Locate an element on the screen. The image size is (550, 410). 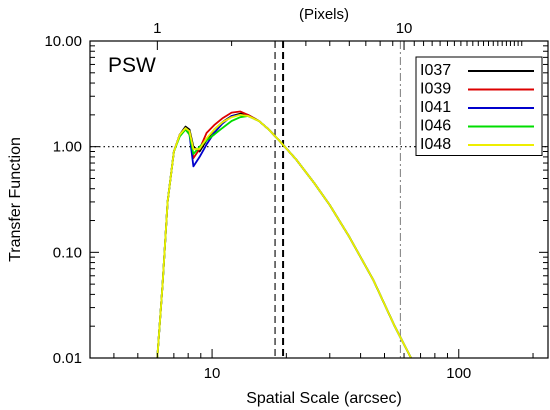
legend-label-i037: I037 is located at coordinates (435, 70).